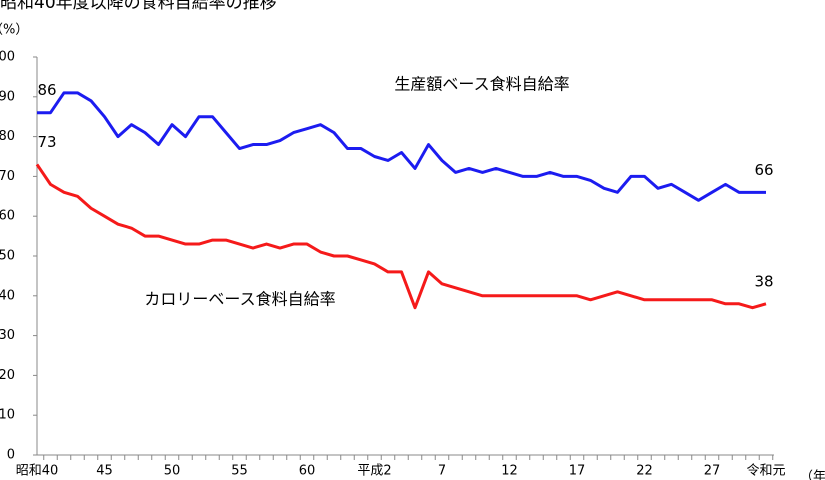  Describe the element at coordinates (577, 471) in the screenshot. I see `x-tick-label: 17` at that location.